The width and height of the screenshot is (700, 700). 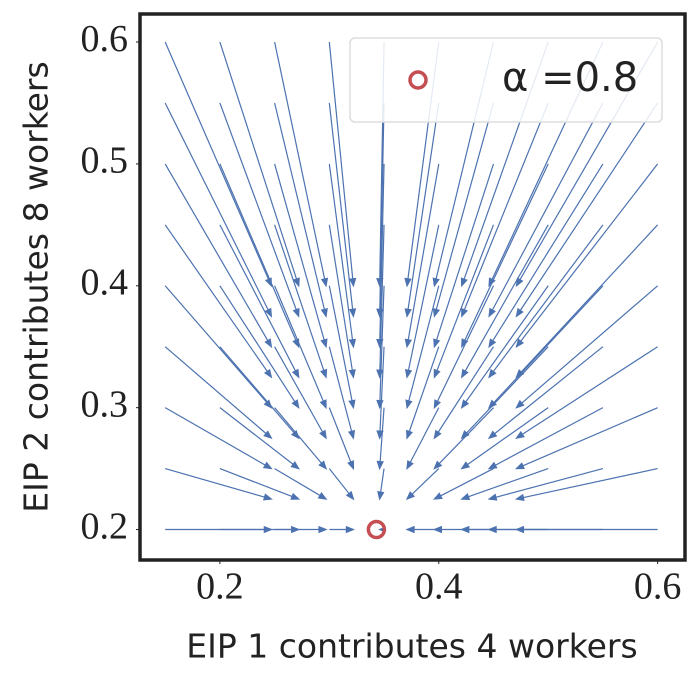 I want to click on y-tick-label: 0.3, so click(x=105, y=404).